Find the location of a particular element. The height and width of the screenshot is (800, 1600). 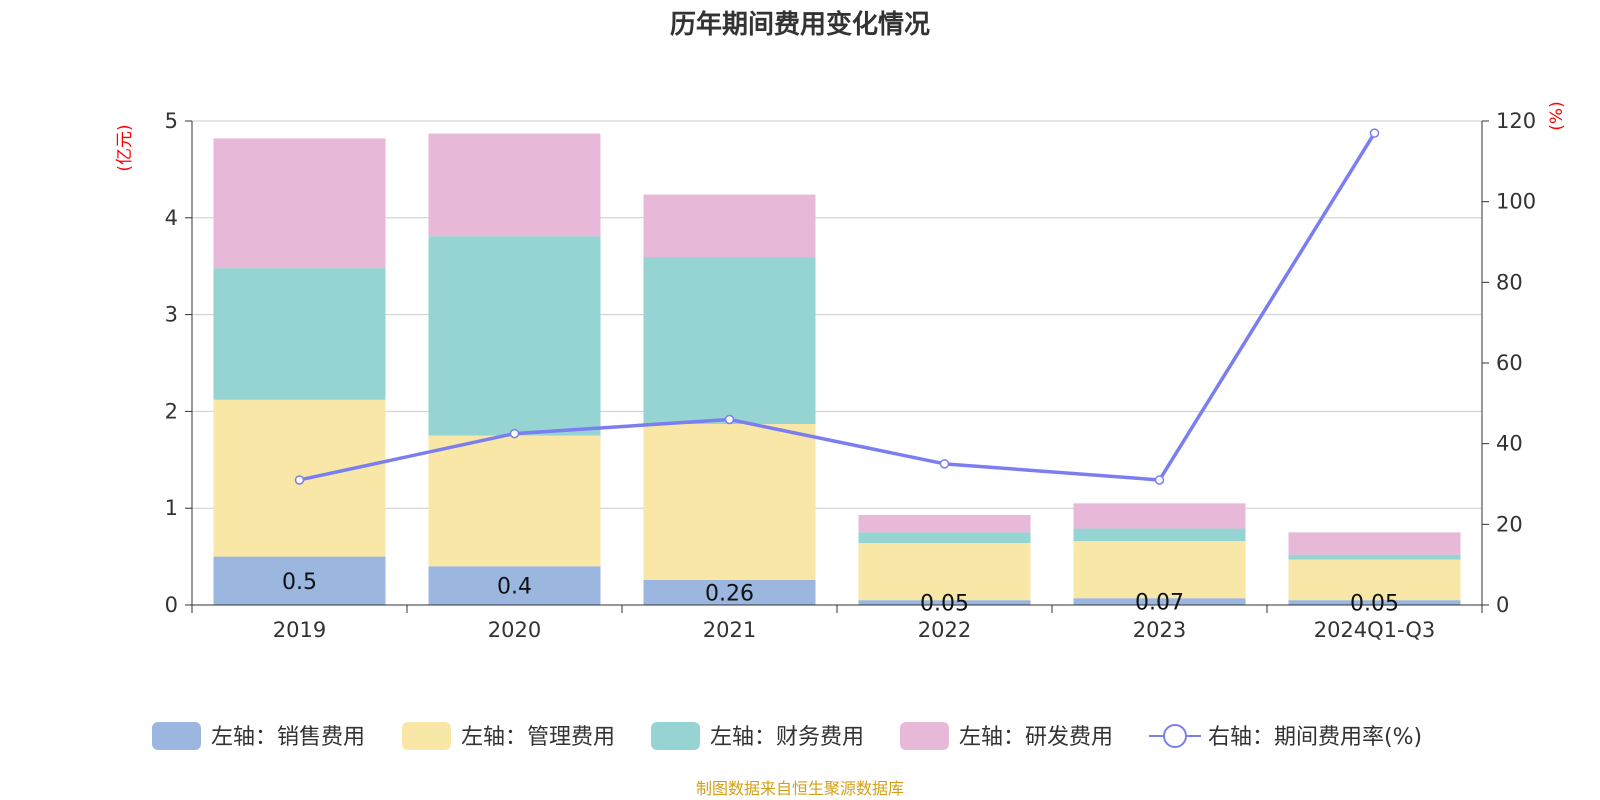

legend-swatch-admin is located at coordinates (426, 736).